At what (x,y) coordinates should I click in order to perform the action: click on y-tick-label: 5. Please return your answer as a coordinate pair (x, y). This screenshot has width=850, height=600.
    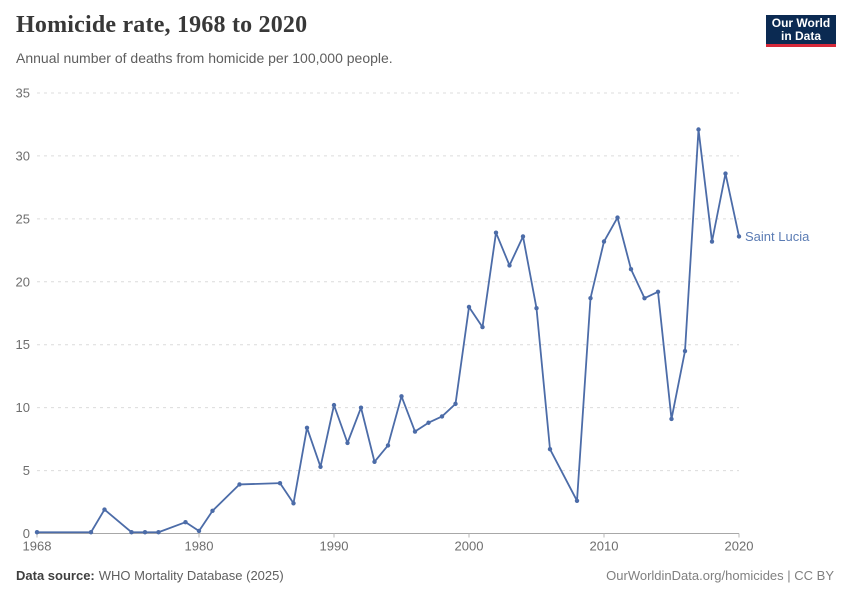
    Looking at the image, I should click on (26, 470).